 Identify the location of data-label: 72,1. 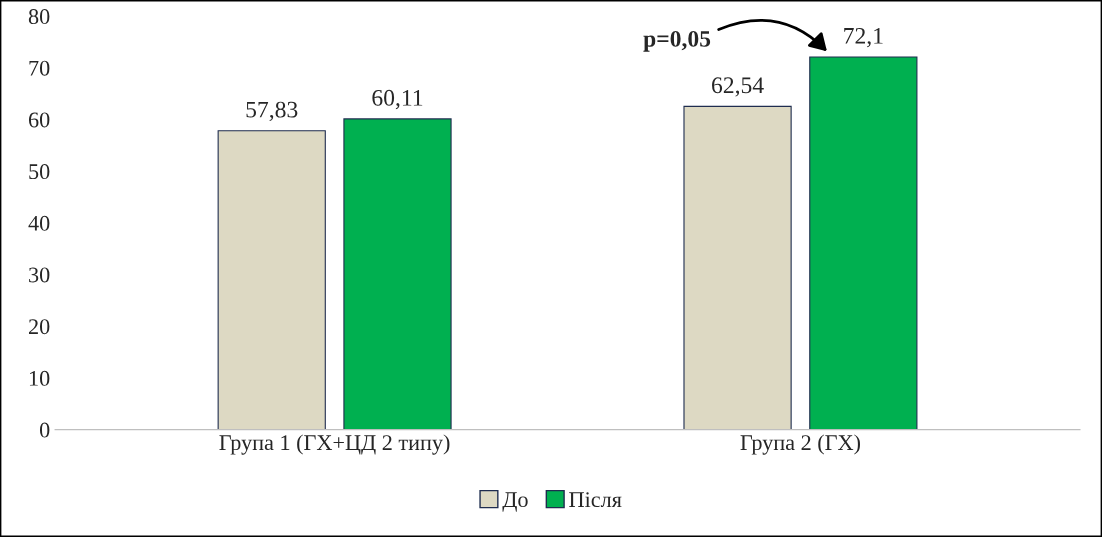
(863, 37).